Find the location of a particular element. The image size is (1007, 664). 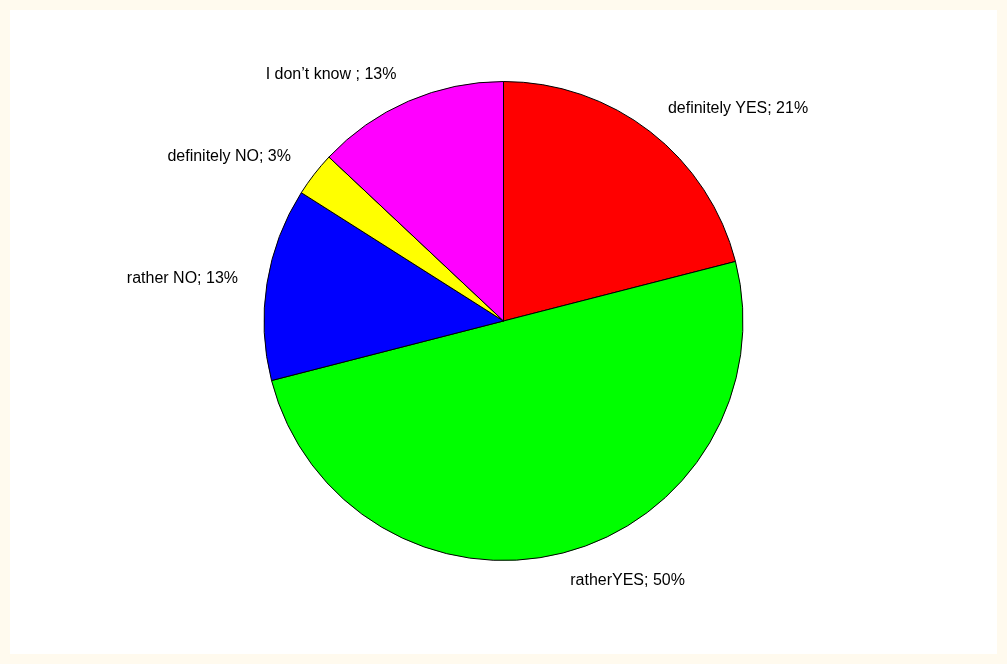

slice-label: definitely NO; 3% is located at coordinates (229, 155).